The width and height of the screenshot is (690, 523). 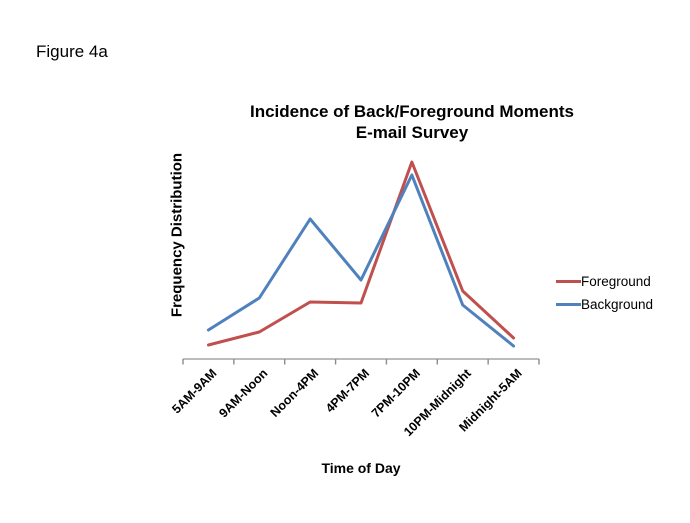 What do you see at coordinates (361, 468) in the screenshot?
I see `x-axis-title: Time of Day` at bounding box center [361, 468].